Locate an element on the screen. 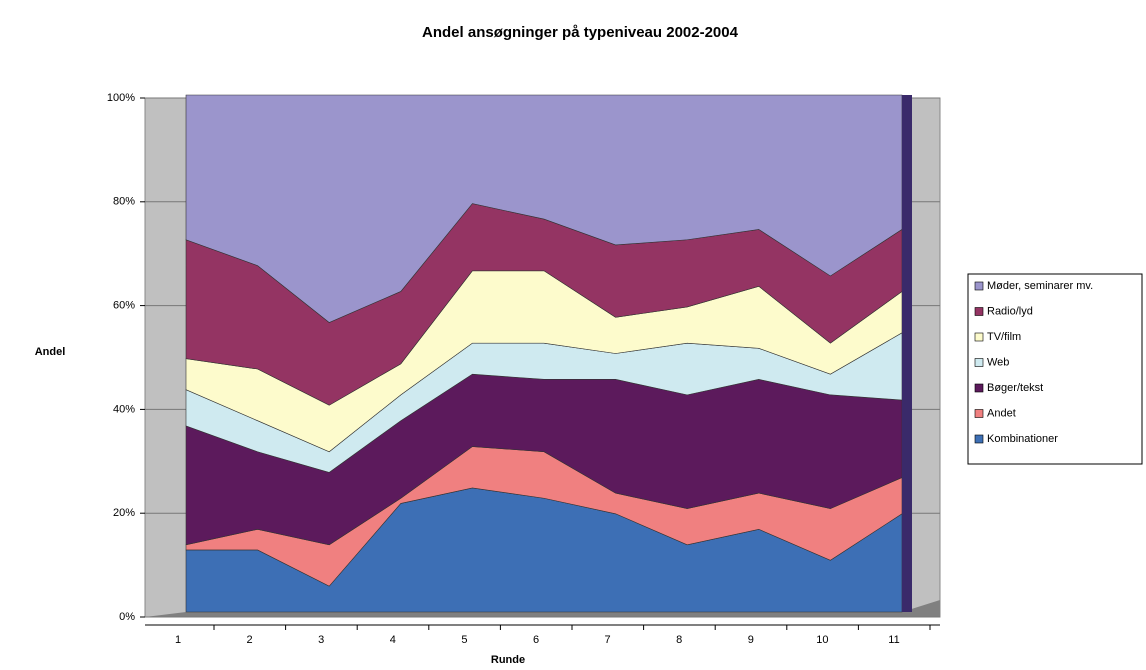 The width and height of the screenshot is (1146, 670). y-tick-label: 100% is located at coordinates (121, 98).